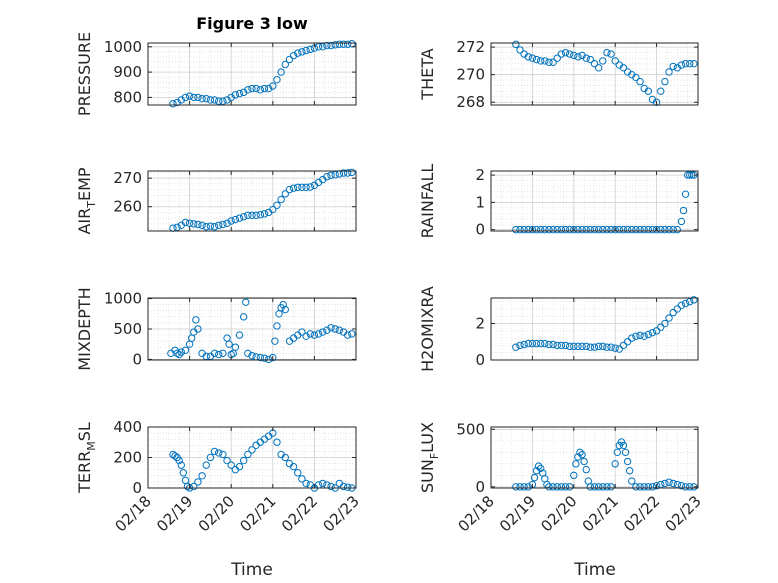 The height and width of the screenshot is (583, 778). I want to click on x-tick-label: 02/22, so click(641, 513).